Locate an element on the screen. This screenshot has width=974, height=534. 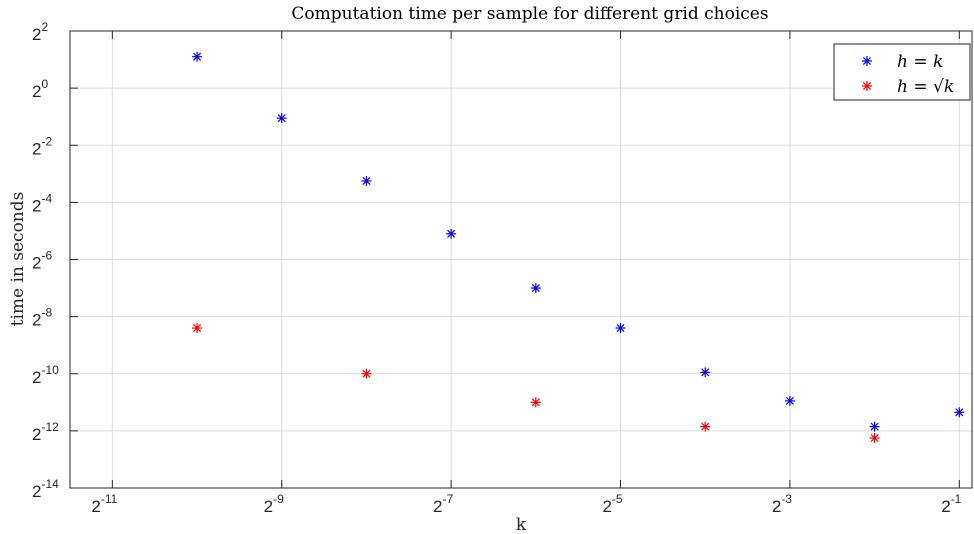
y-tick-exponent: -4 is located at coordinates (46, 198).